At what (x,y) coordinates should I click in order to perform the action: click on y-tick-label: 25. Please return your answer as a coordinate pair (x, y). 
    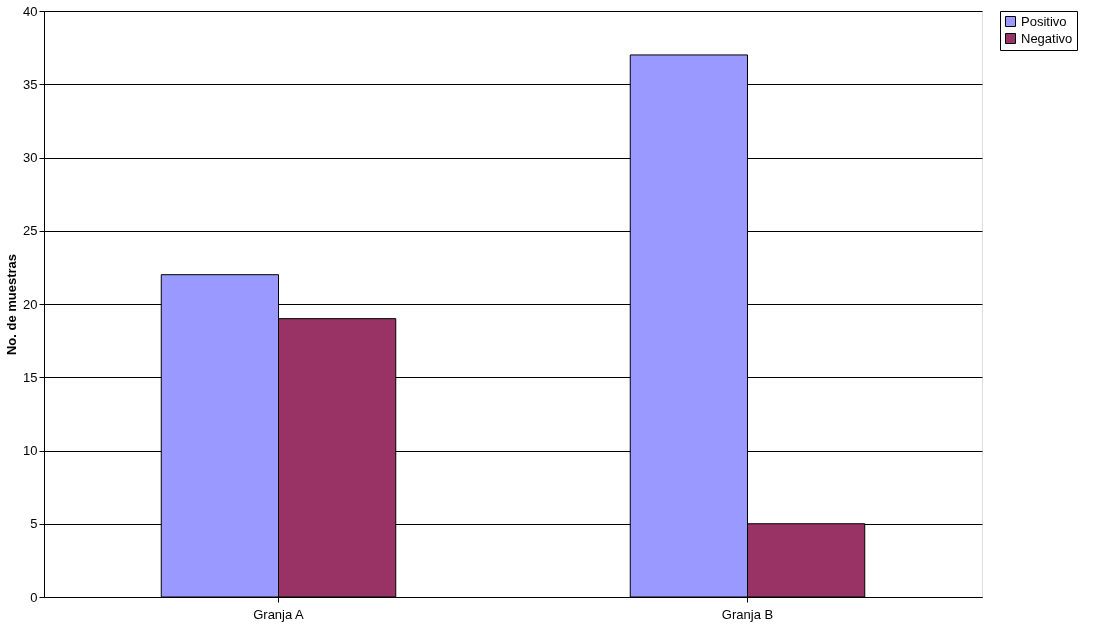
    Looking at the image, I should click on (30, 231).